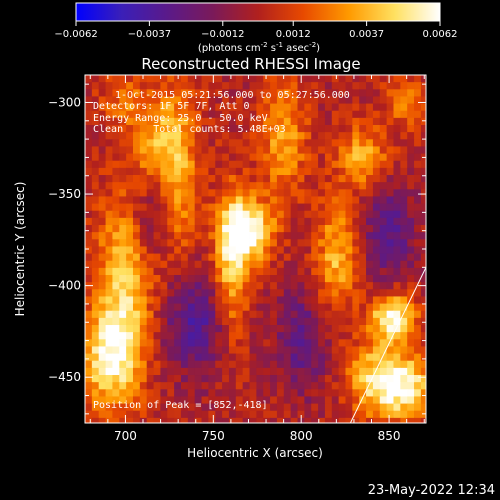 Image resolution: width=500 pixels, height=500 pixels. What do you see at coordinates (189, 129) in the screenshot?
I see `annotation-clean-counts: Clean Total counts: 5.48E+03` at bounding box center [189, 129].